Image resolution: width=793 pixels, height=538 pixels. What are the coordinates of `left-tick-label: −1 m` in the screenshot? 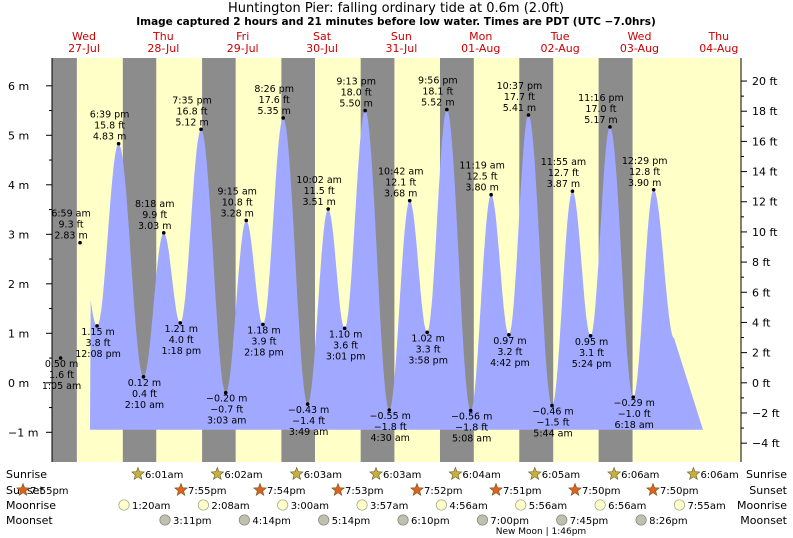 It's located at (23, 432).